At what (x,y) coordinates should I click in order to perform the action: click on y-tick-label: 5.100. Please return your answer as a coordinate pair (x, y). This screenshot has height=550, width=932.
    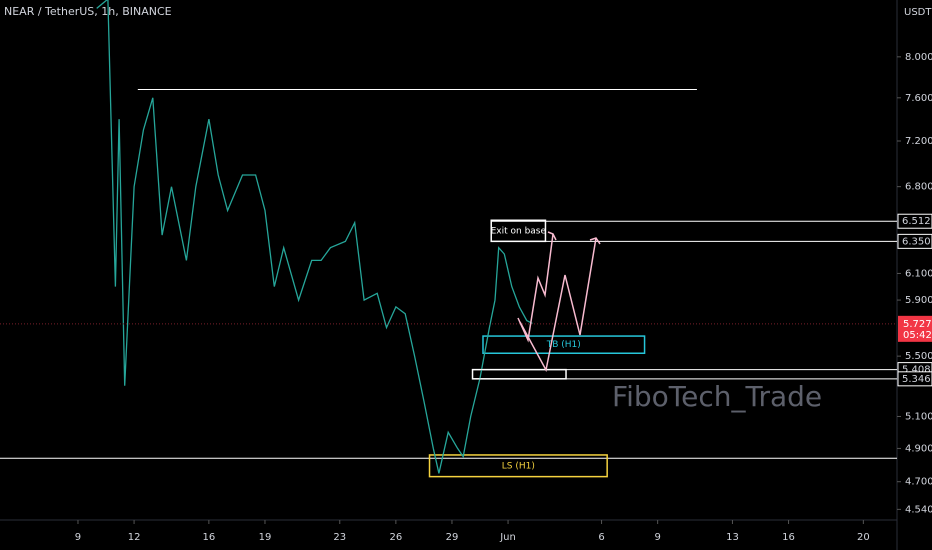
    Looking at the image, I should click on (918, 416).